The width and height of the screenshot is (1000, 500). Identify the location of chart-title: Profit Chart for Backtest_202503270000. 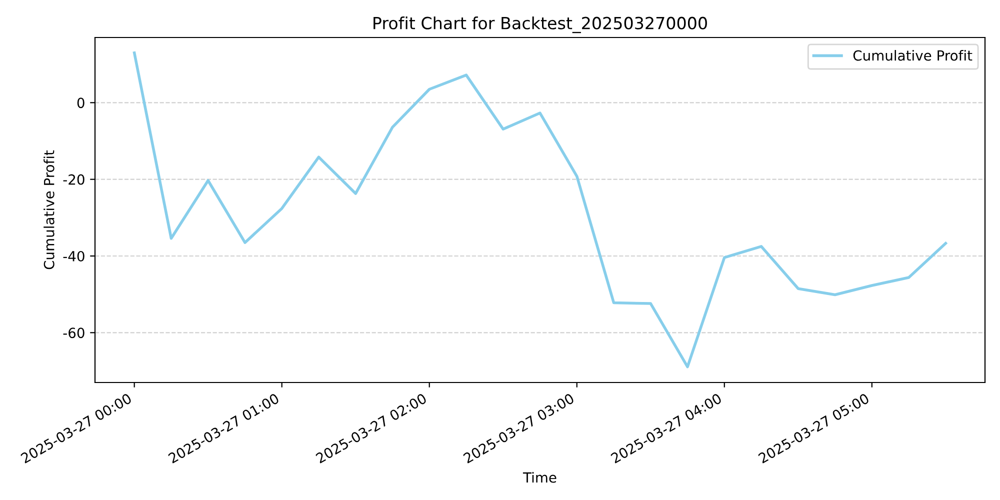
(540, 25).